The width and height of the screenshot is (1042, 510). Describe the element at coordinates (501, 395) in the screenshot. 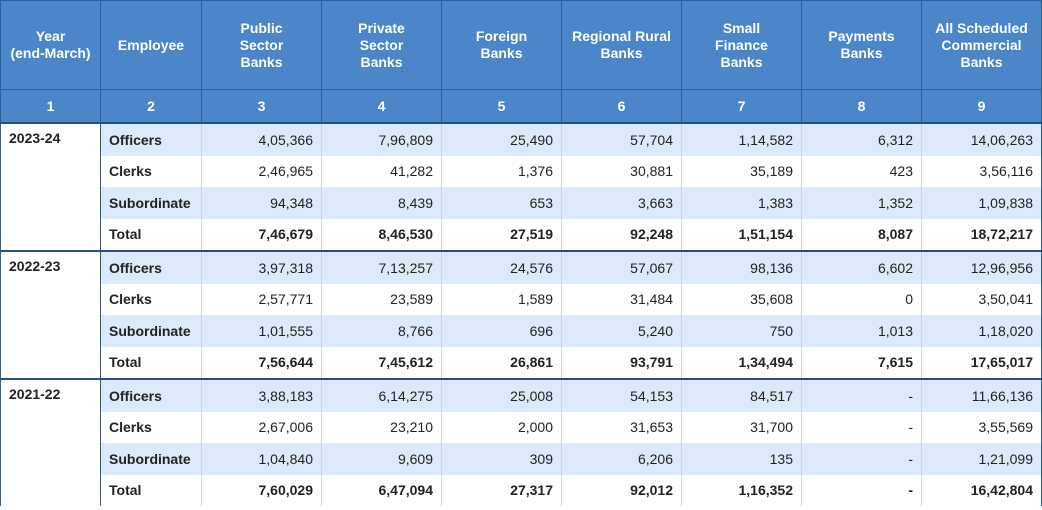

I see `value-cell: 25,008` at that location.